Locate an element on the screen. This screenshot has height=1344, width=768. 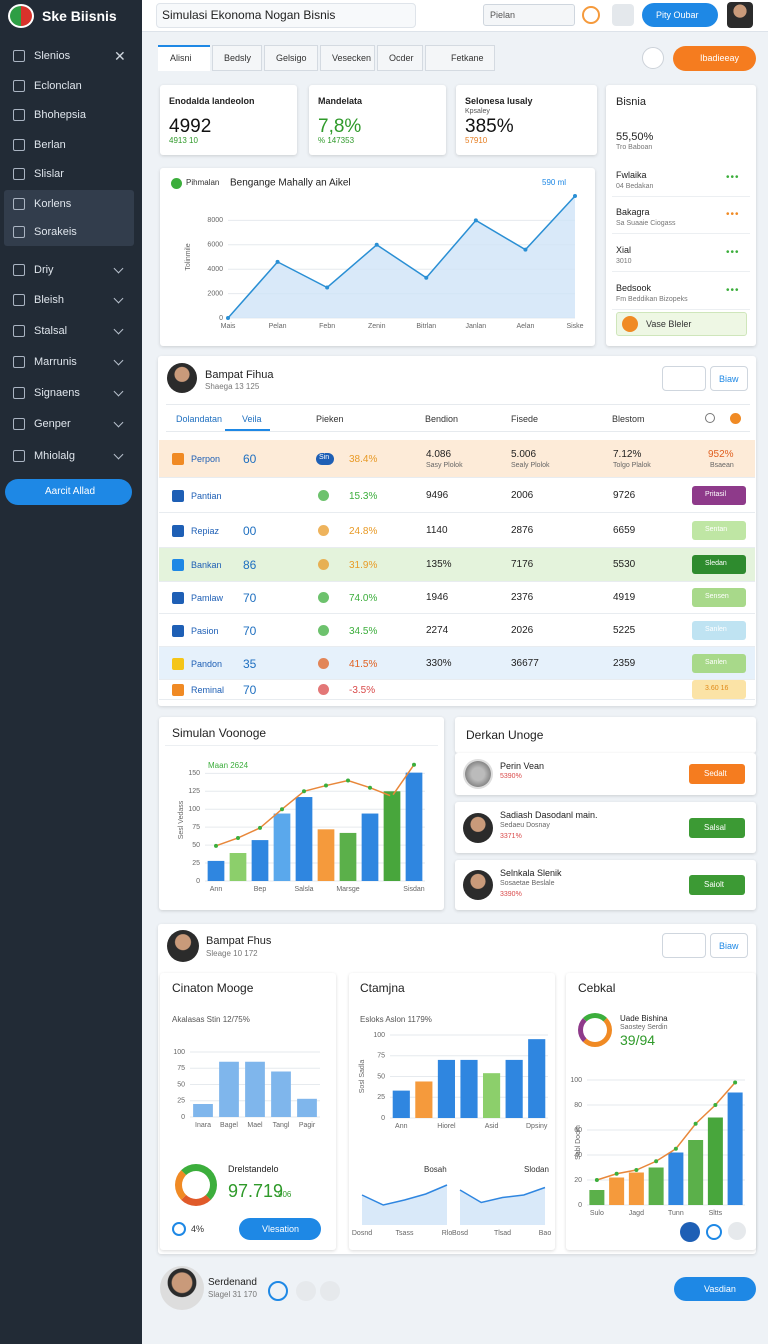
action-button is located at coordinates (714, 58).